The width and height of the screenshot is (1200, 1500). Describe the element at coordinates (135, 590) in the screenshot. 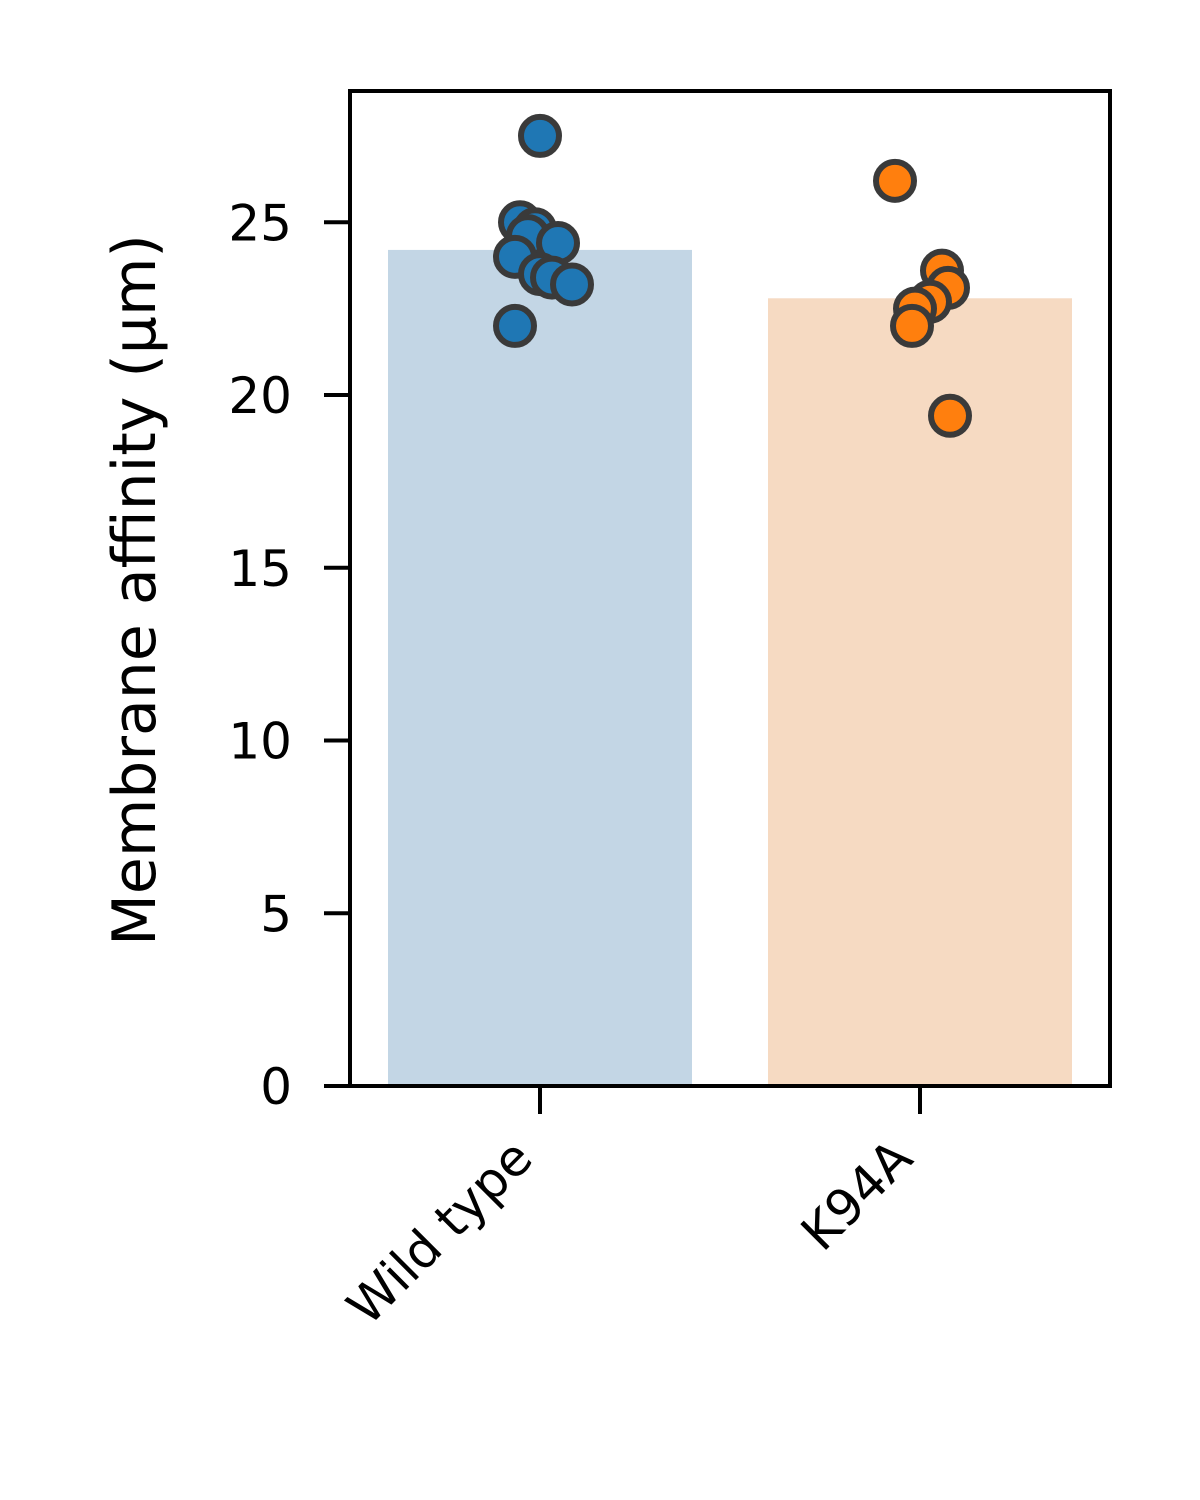

I see `y-axis-title: Membrane affinity (µm)` at that location.